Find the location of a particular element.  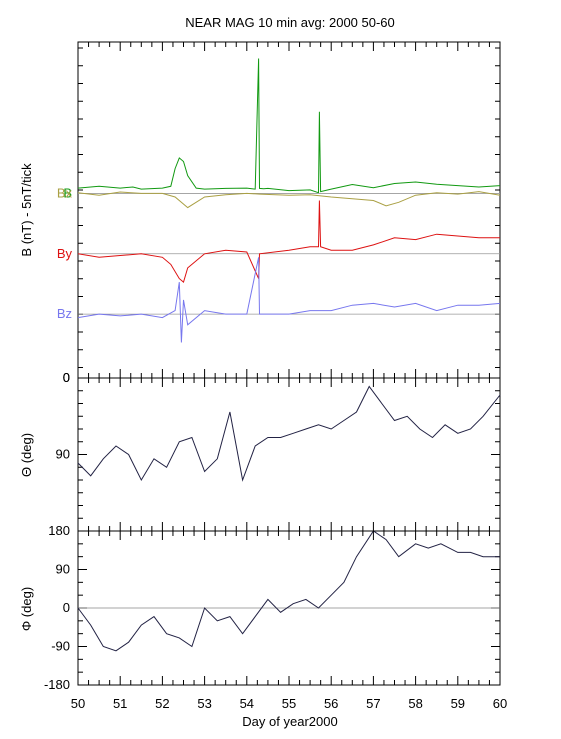

series-label-by: By is located at coordinates (65, 253).